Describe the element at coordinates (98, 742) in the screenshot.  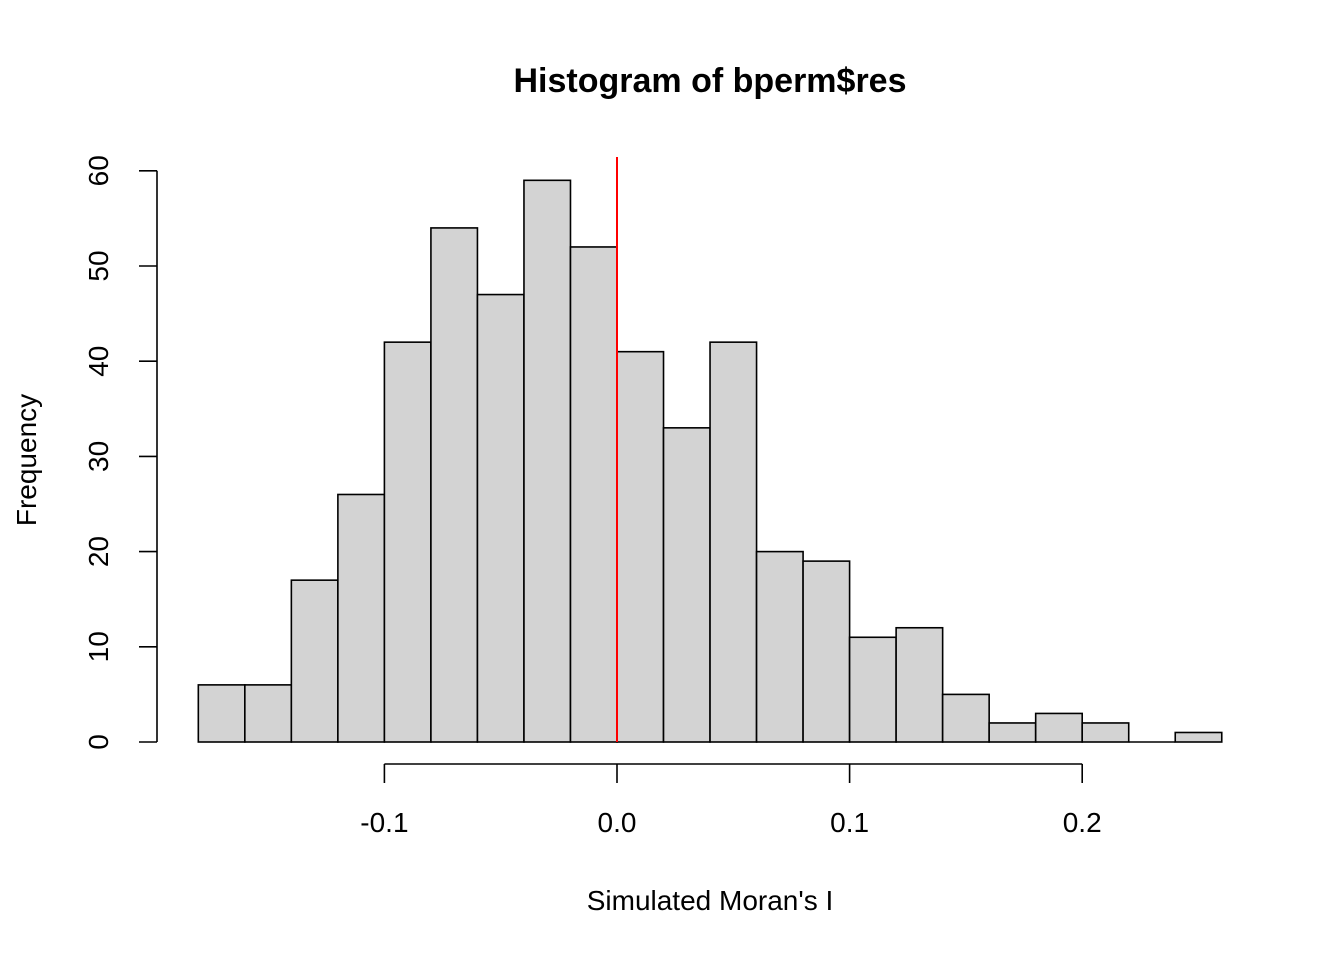
I see `y-tick-label: 0` at that location.